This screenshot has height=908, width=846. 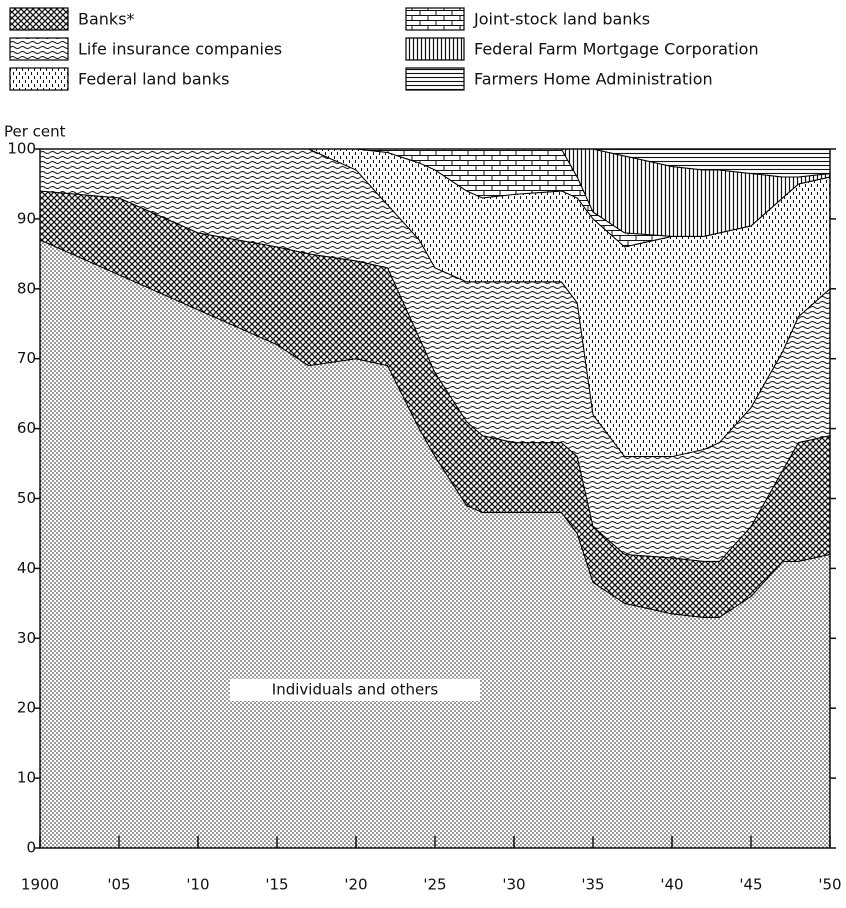 What do you see at coordinates (118, 885) in the screenshot?
I see `x-tick-label: '05` at bounding box center [118, 885].